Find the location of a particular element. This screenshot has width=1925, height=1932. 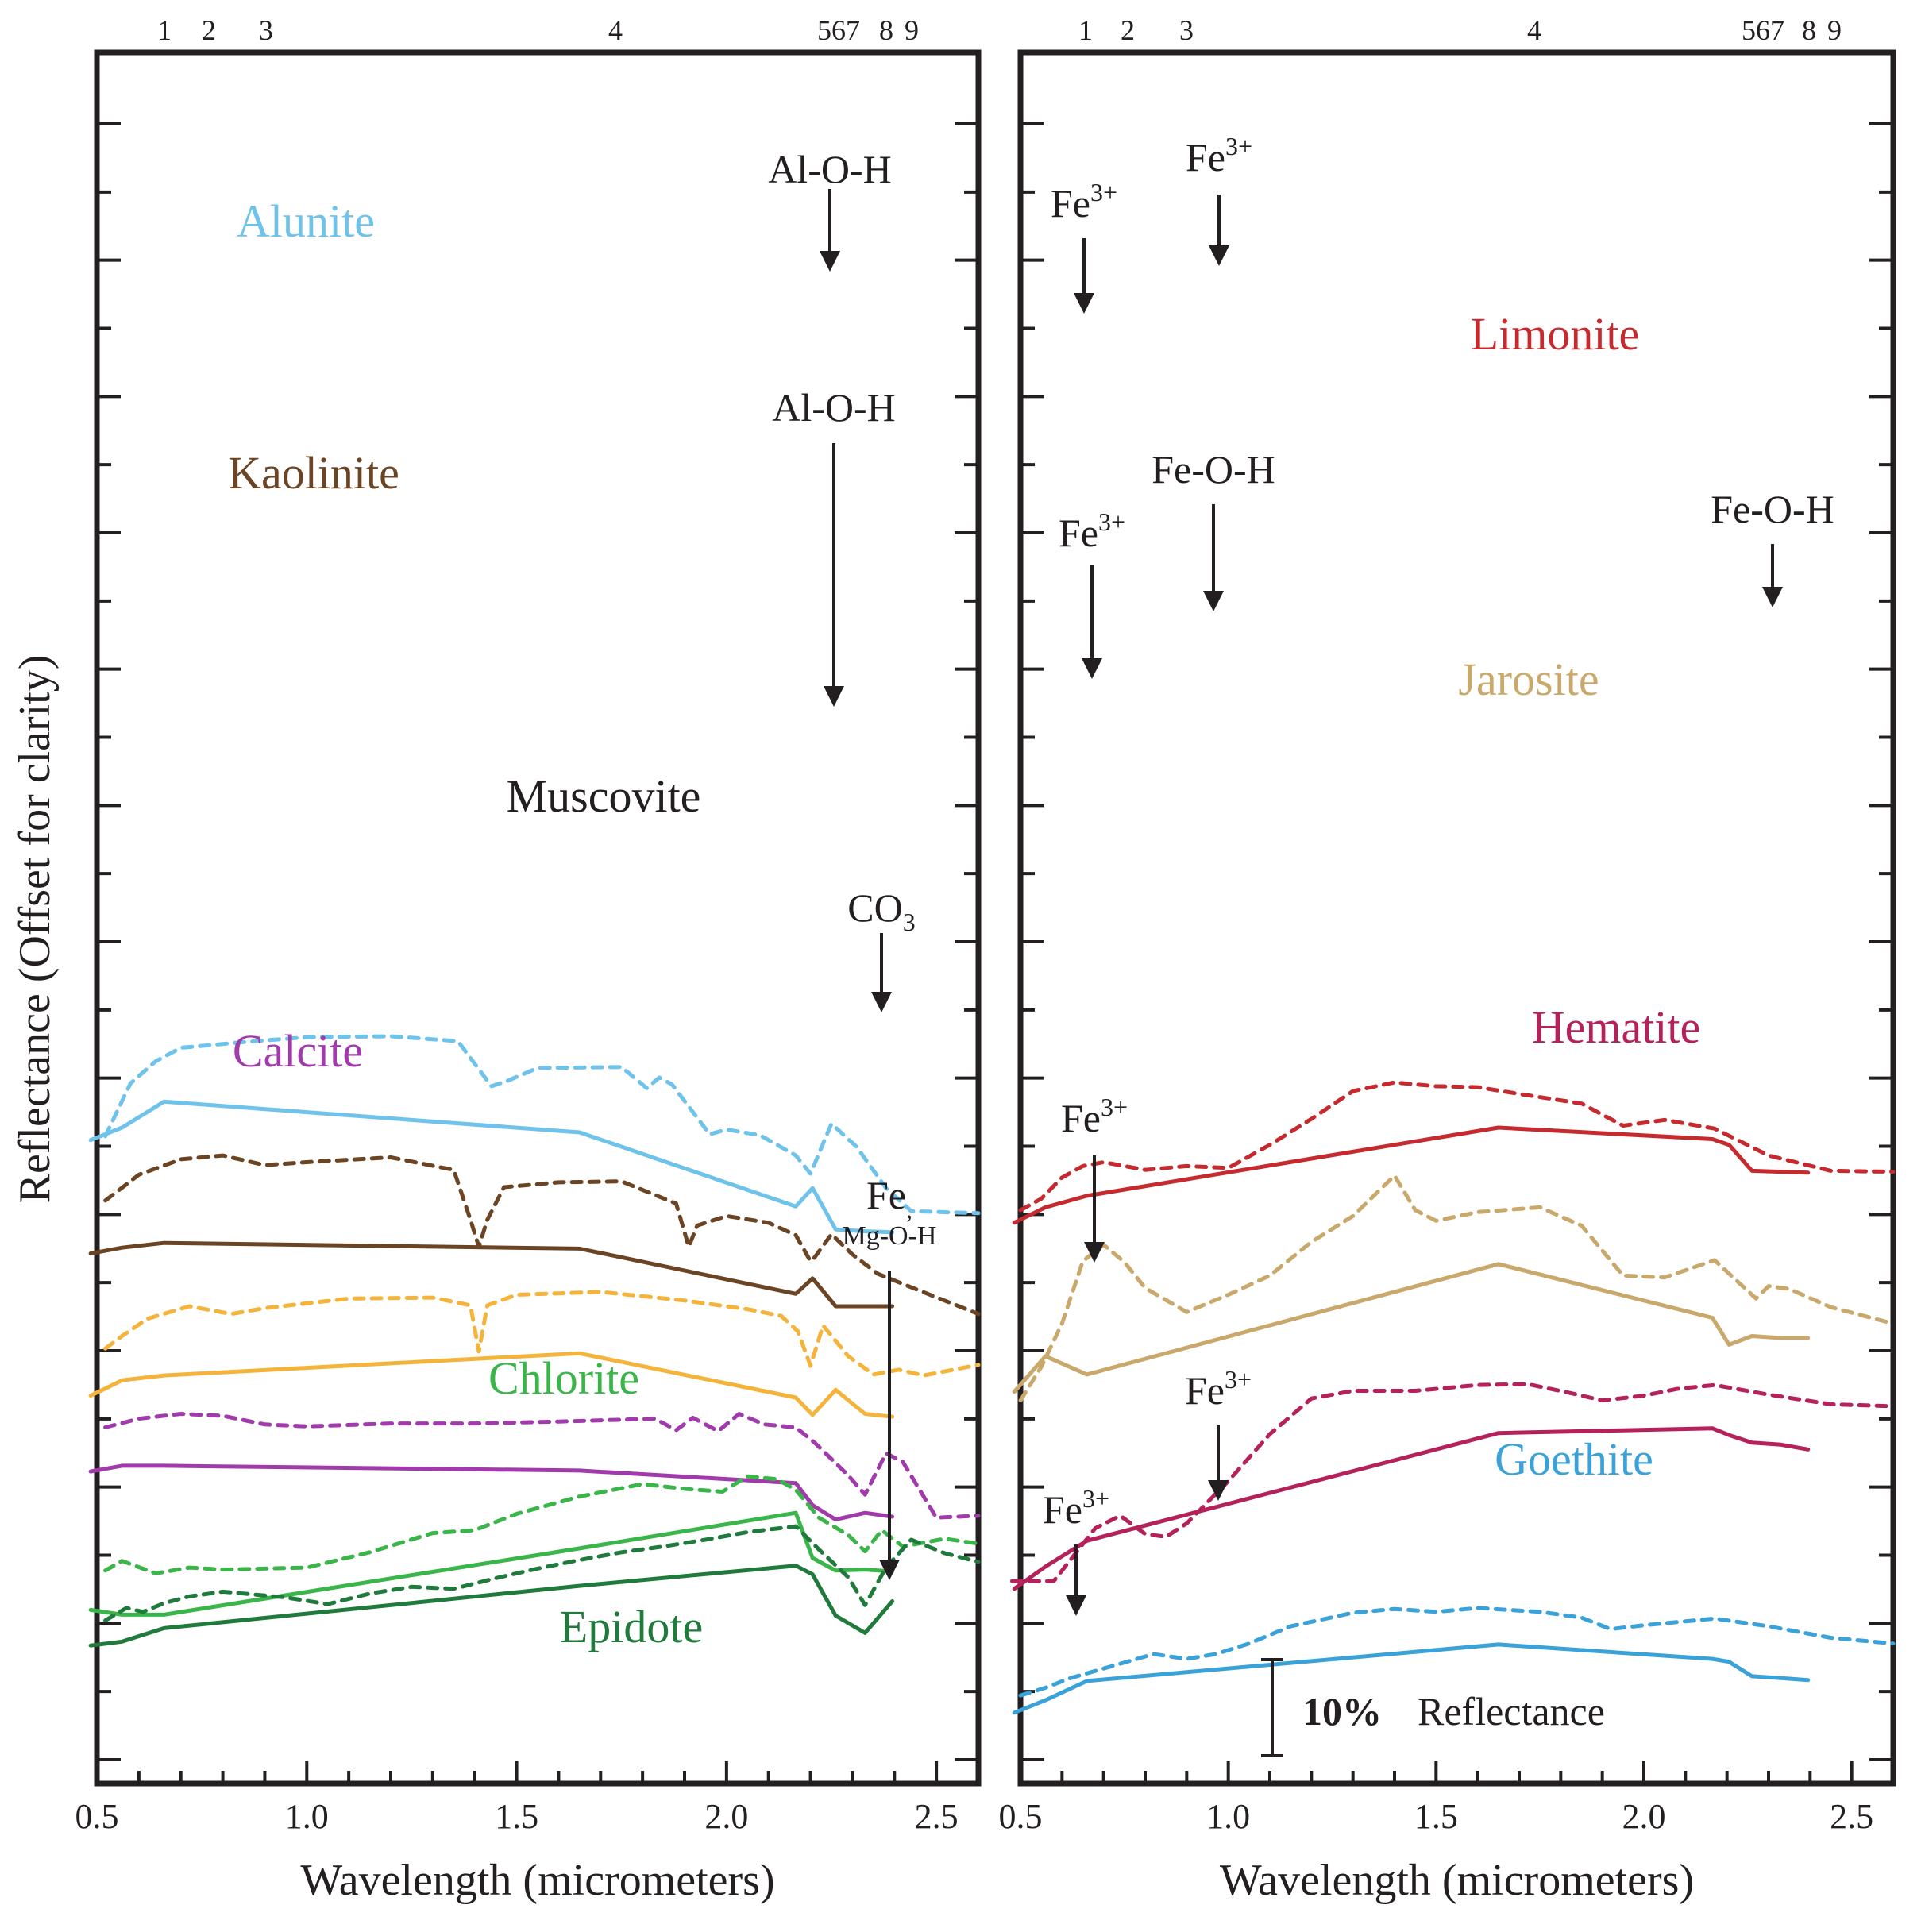

kaolinite-library-curve is located at coordinates (542, 1235).